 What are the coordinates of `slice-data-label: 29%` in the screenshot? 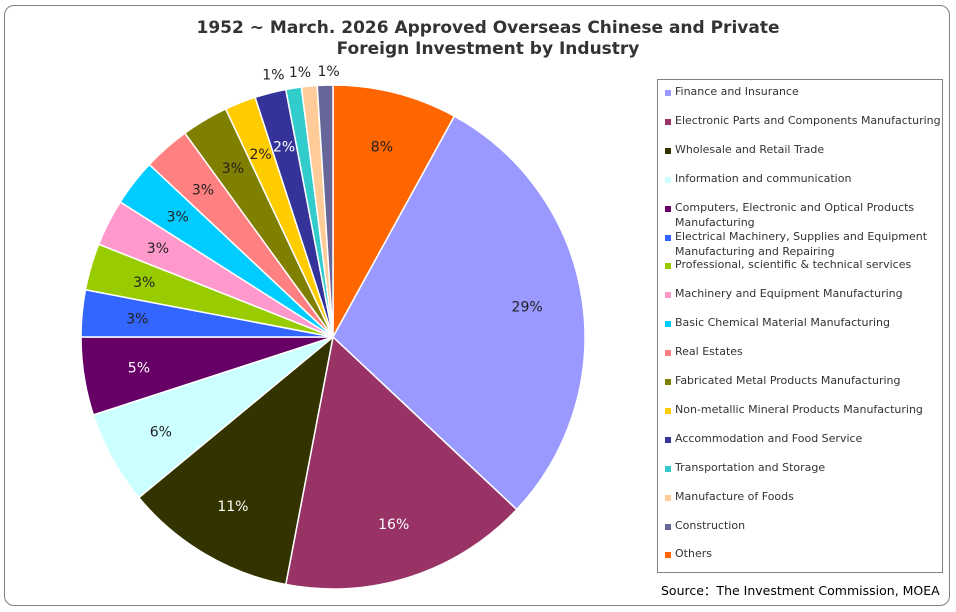 It's located at (527, 307).